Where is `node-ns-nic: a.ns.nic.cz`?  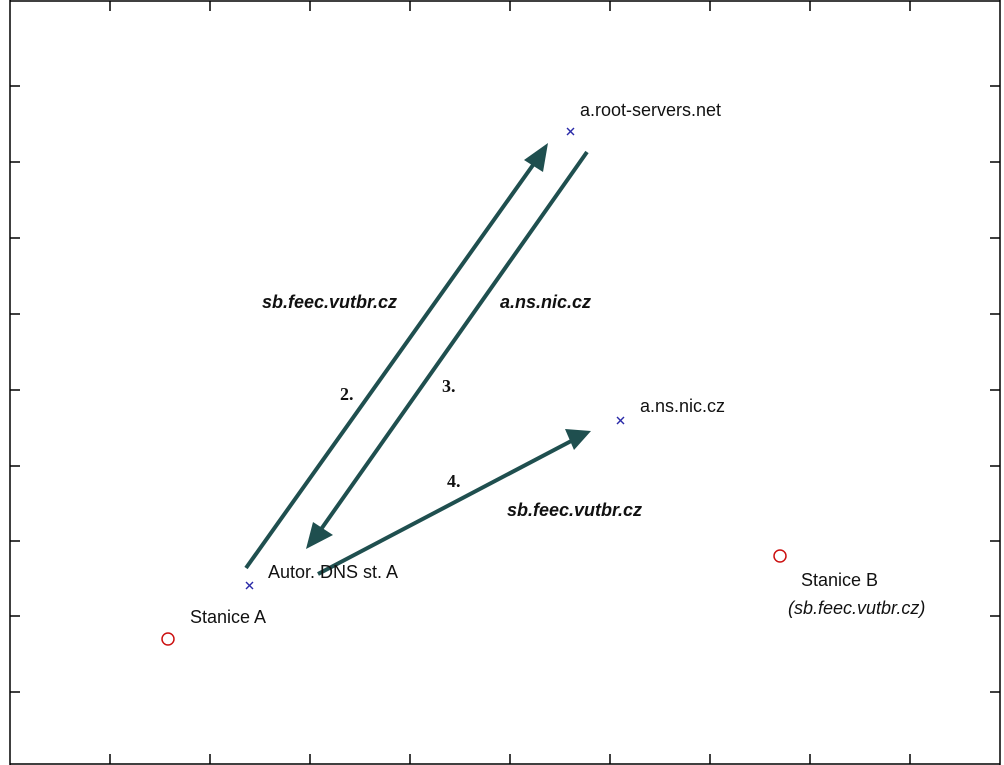
node-ns-nic: a.ns.nic.cz is located at coordinates (670, 410).